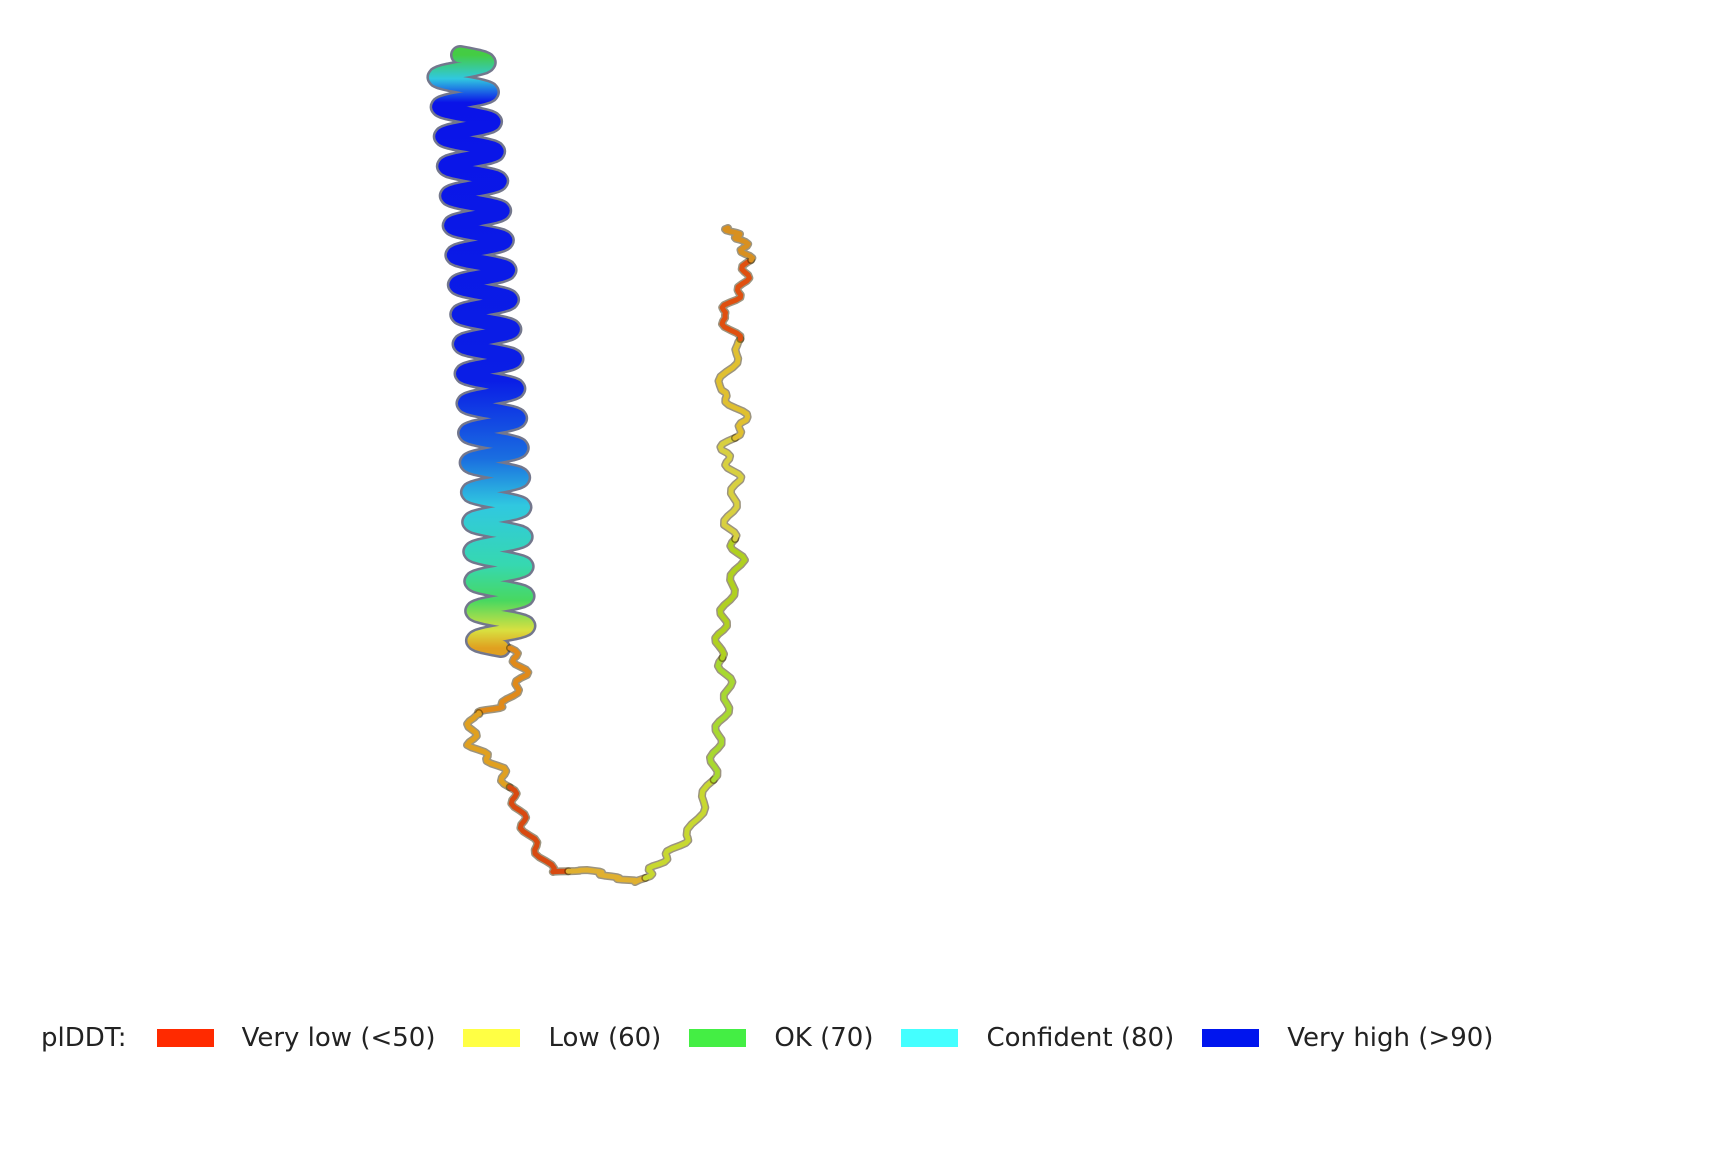 Image resolution: width=1728 pixels, height=1152 pixels. I want to click on legend-item-very-low: Very low (<50), so click(296, 1038).